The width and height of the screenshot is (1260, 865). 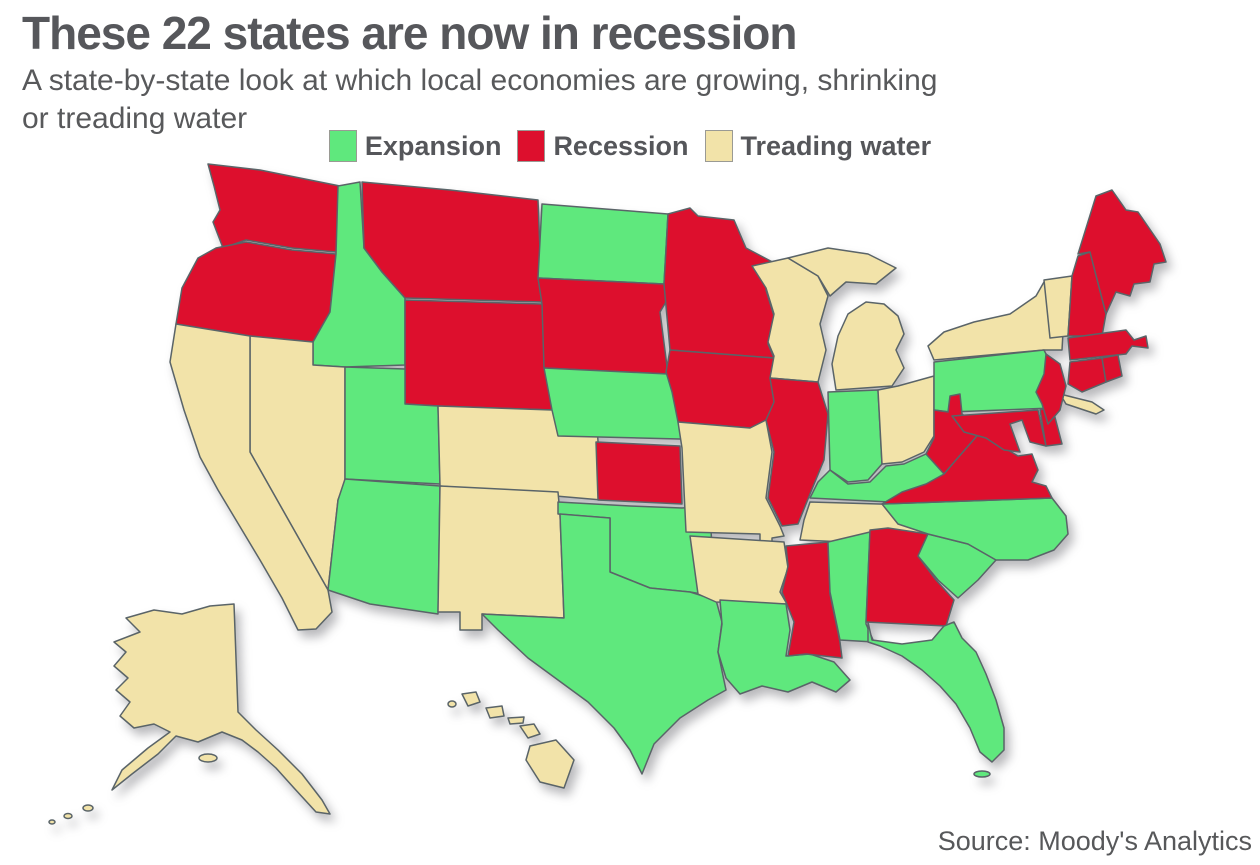 What do you see at coordinates (936, 692) in the screenshot?
I see `state-florida` at bounding box center [936, 692].